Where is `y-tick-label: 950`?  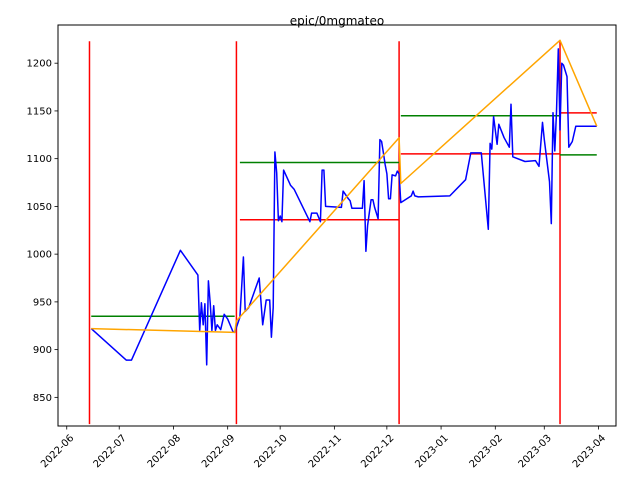
y-tick-label: 950 is located at coordinates (42, 302).